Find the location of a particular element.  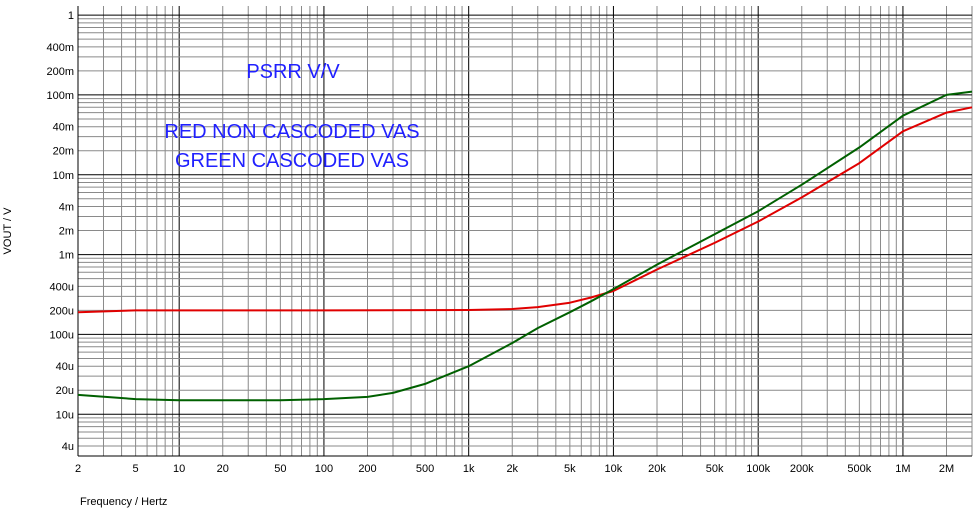

x-tick-label: 500 is located at coordinates (425, 469).